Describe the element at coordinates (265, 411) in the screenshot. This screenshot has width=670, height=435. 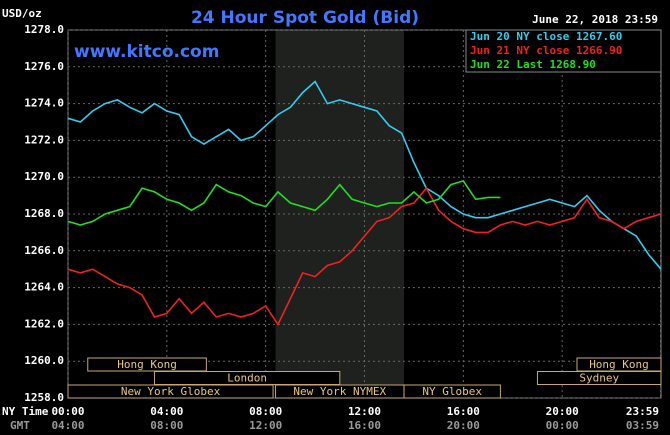
I see `x-tick-label: 08:00` at that location.